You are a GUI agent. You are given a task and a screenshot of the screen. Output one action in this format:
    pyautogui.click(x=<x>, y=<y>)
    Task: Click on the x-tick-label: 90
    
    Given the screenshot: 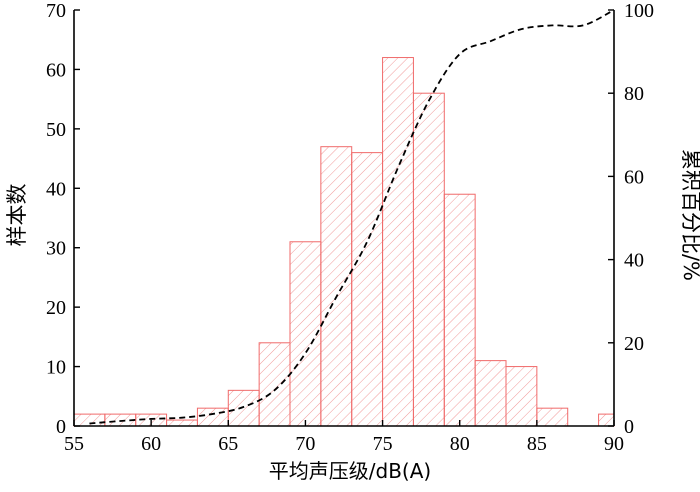 What is the action you would take?
    pyautogui.click(x=614, y=444)
    